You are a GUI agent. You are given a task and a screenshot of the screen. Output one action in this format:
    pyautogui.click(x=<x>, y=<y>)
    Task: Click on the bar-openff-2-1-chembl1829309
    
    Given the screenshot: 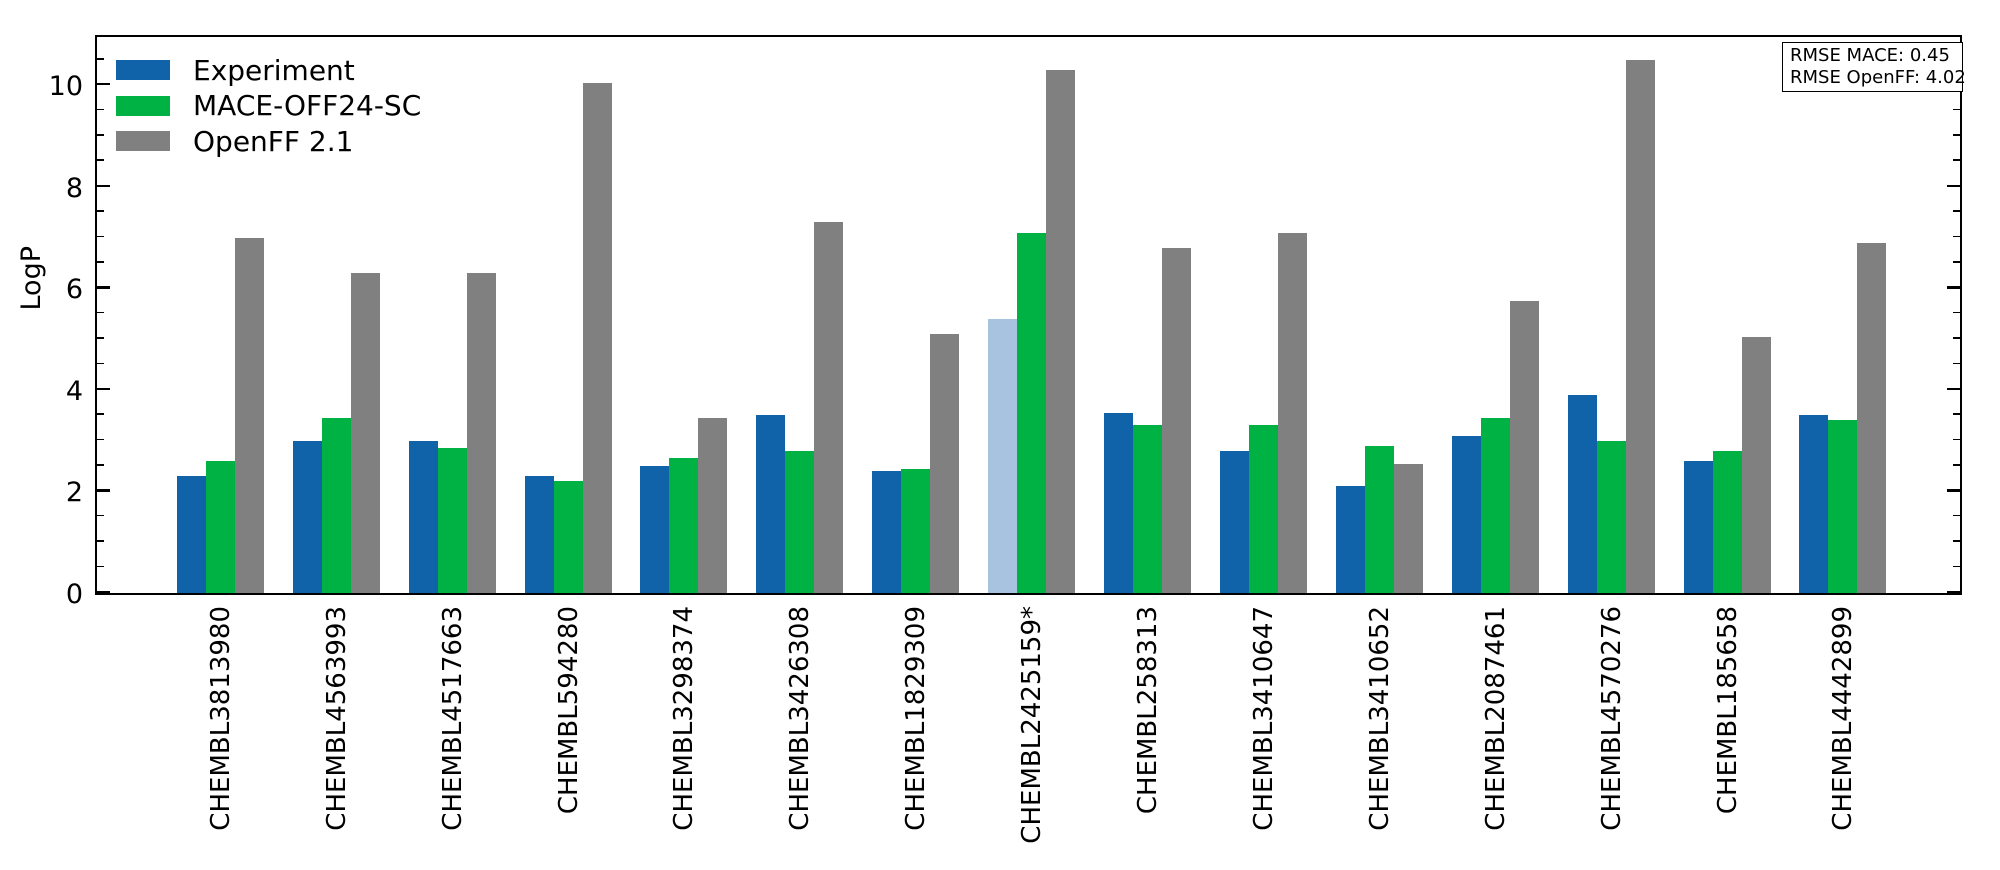 What is the action you would take?
    pyautogui.click(x=945, y=463)
    